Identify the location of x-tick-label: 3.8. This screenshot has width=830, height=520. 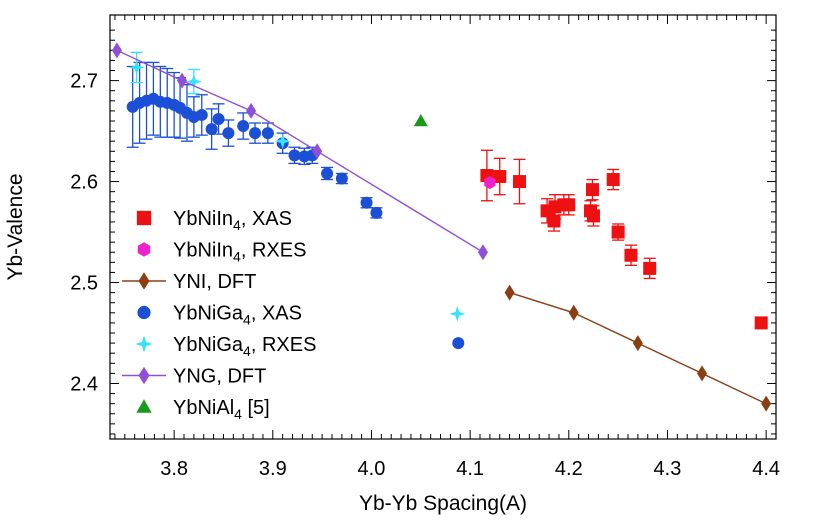
(174, 469).